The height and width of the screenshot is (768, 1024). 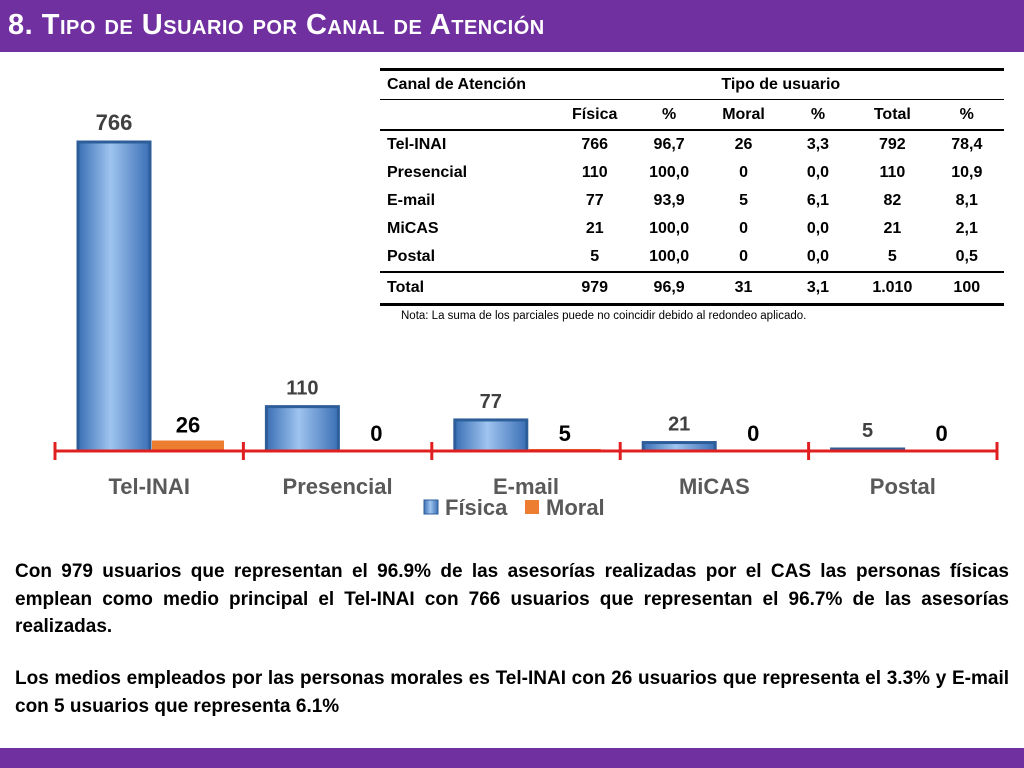 I want to click on table-row: Tel-INAI 766 96,7 26 3,3 792 78,4, so click(x=692, y=144).